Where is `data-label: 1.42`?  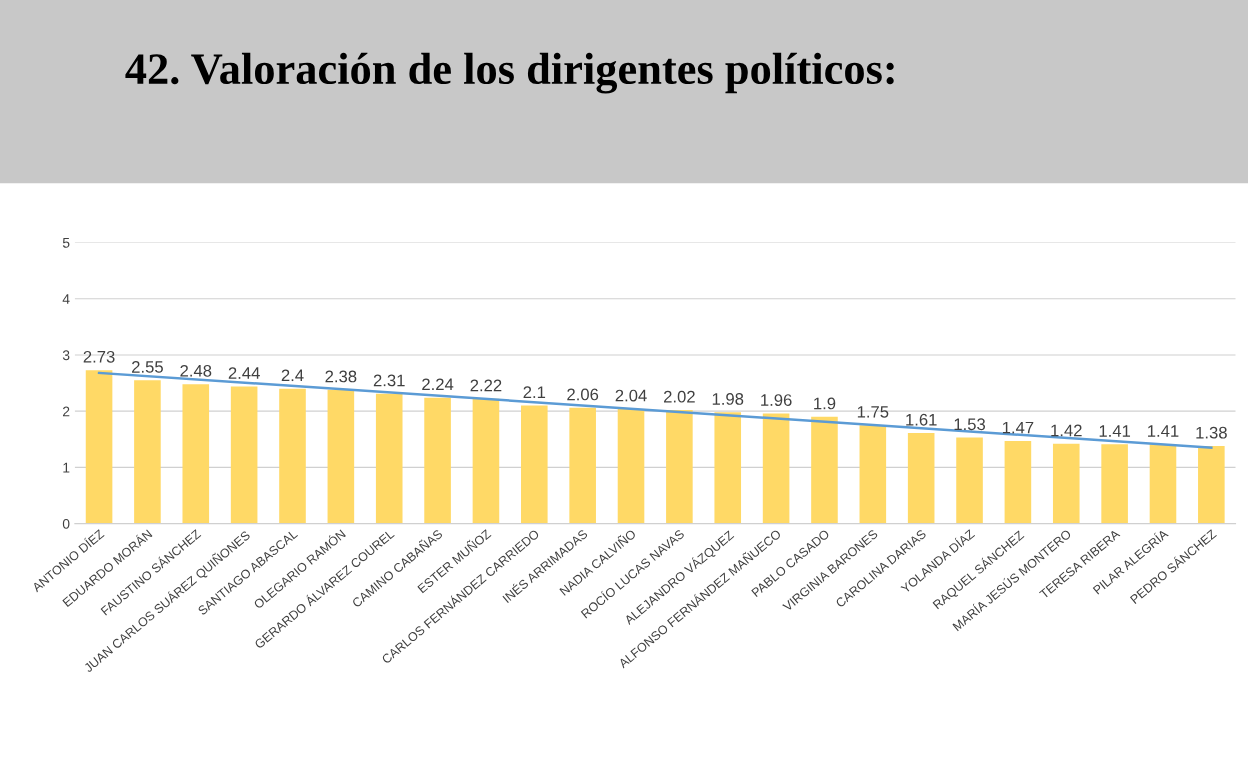
data-label: 1.42 is located at coordinates (1066, 430).